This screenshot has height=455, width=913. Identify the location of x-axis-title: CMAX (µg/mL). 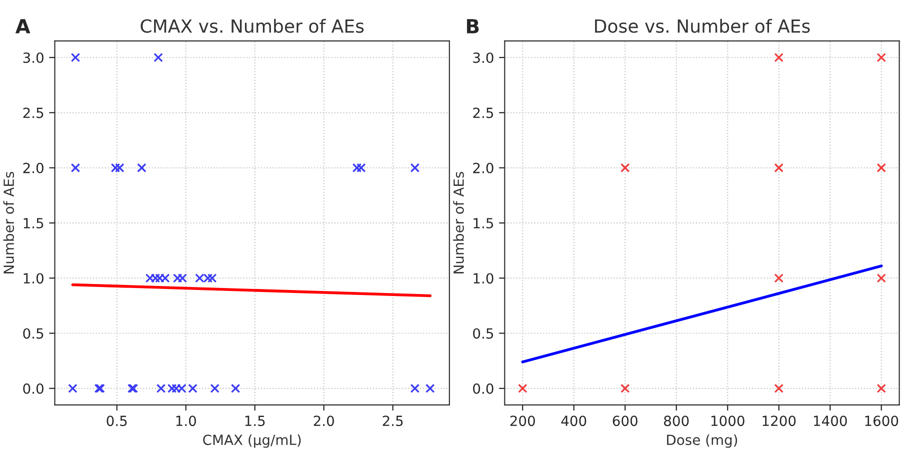
(252, 441).